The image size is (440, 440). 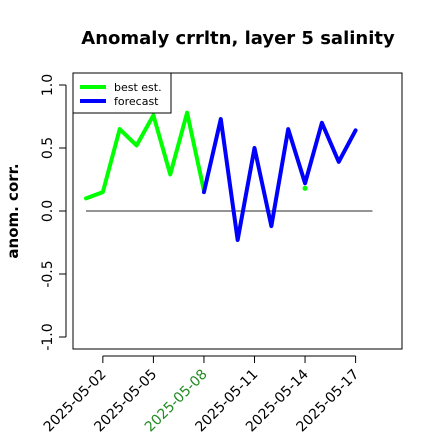 I want to click on series-point, so click(x=305, y=188).